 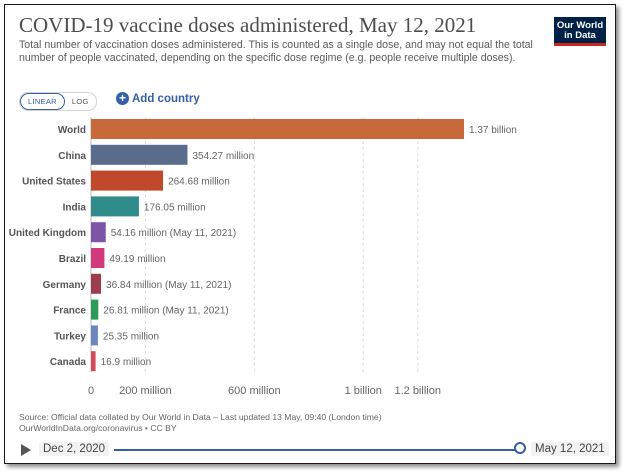 I want to click on value-label: 26.81 million (May 11, 2021), so click(x=165, y=311).